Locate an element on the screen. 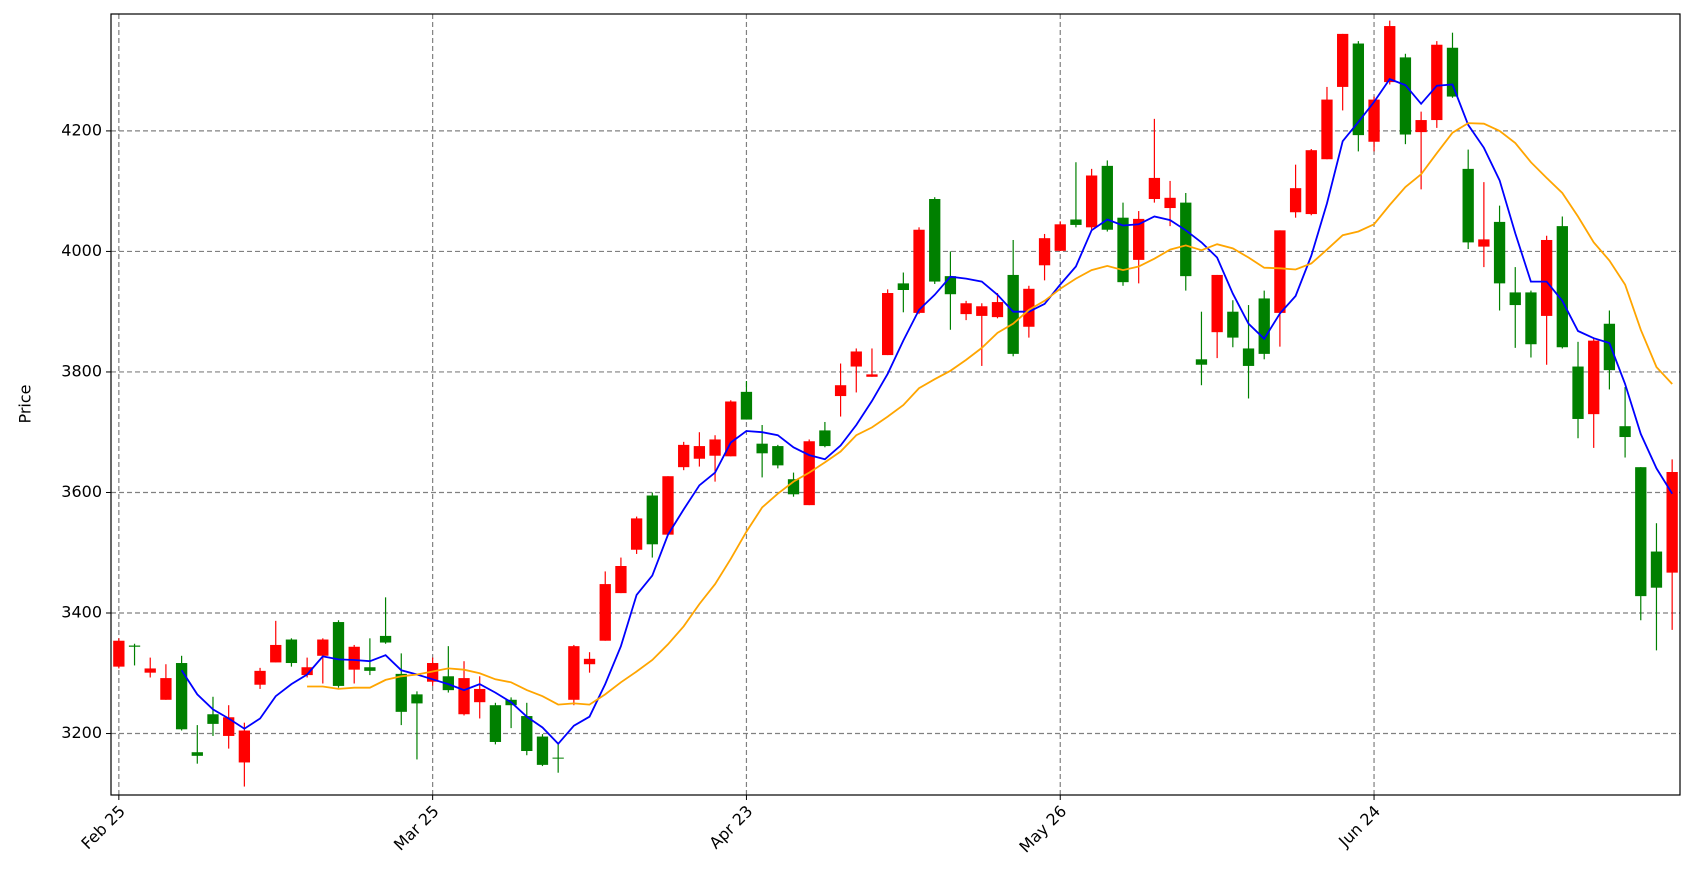  y-tick-label: 3200 is located at coordinates (81, 732).